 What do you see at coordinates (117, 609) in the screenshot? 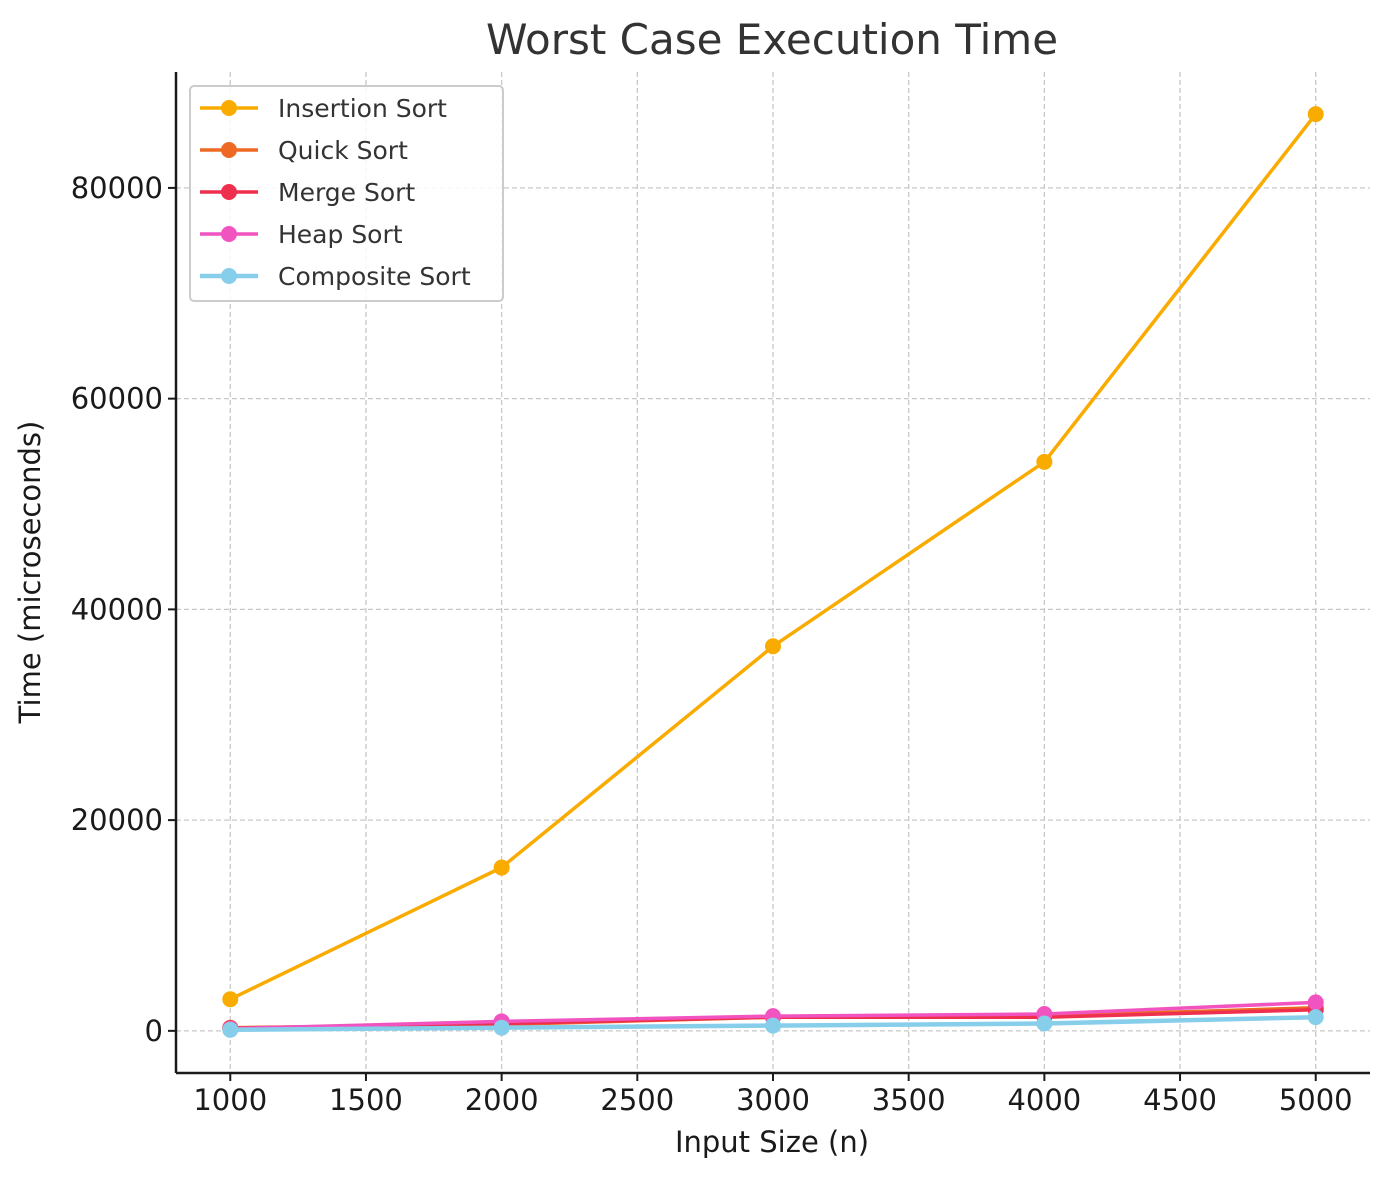
I see `y-tick-label: 40000` at bounding box center [117, 609].